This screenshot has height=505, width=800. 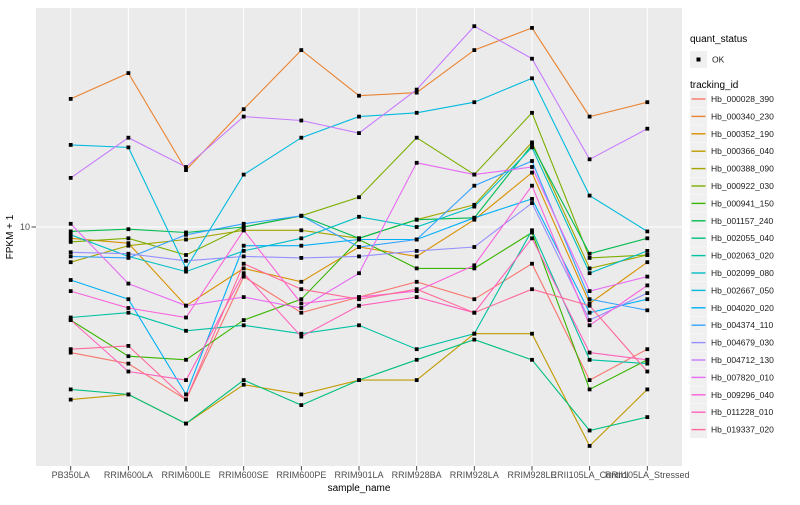 What do you see at coordinates (70, 223) in the screenshot?
I see `point-Hb_007820_010-PB350LA` at bounding box center [70, 223].